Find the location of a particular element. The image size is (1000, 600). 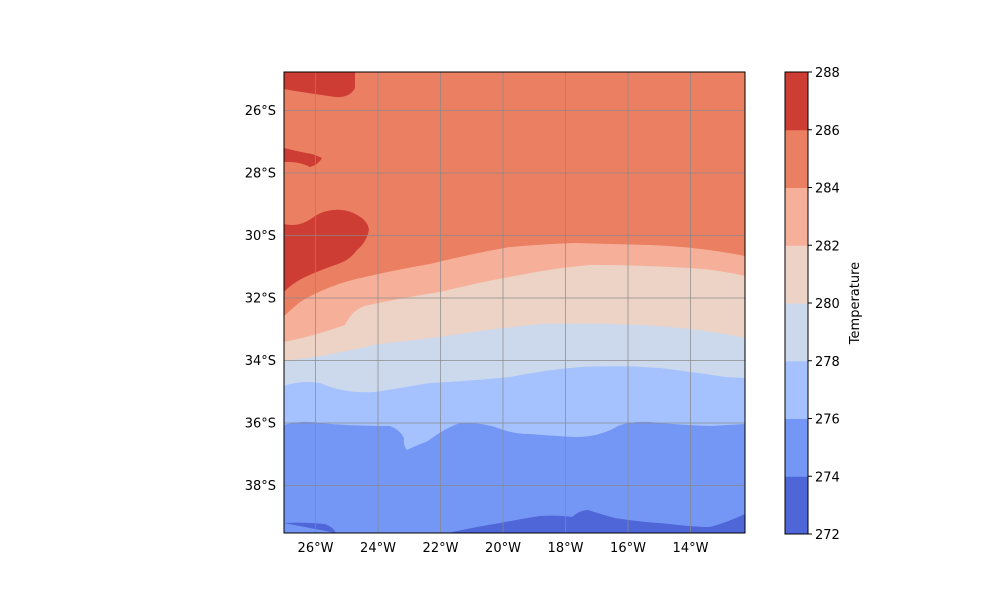

y-tick-label: 36°S is located at coordinates (260, 424).